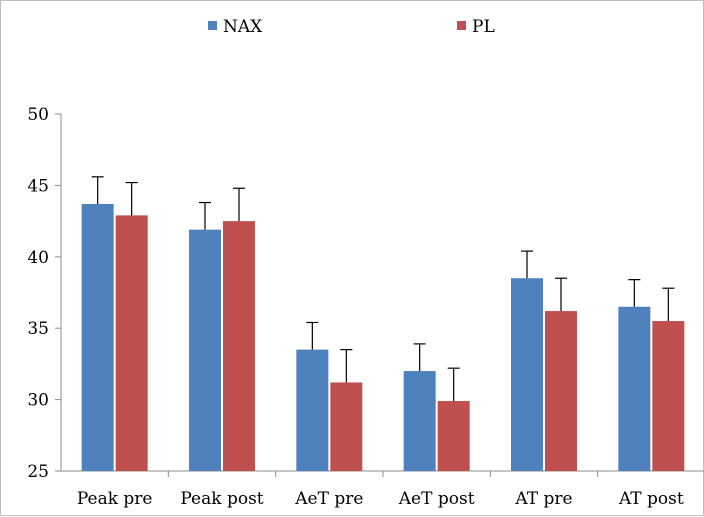 This screenshot has width=704, height=517. I want to click on x-tick-label: AT post, so click(651, 499).